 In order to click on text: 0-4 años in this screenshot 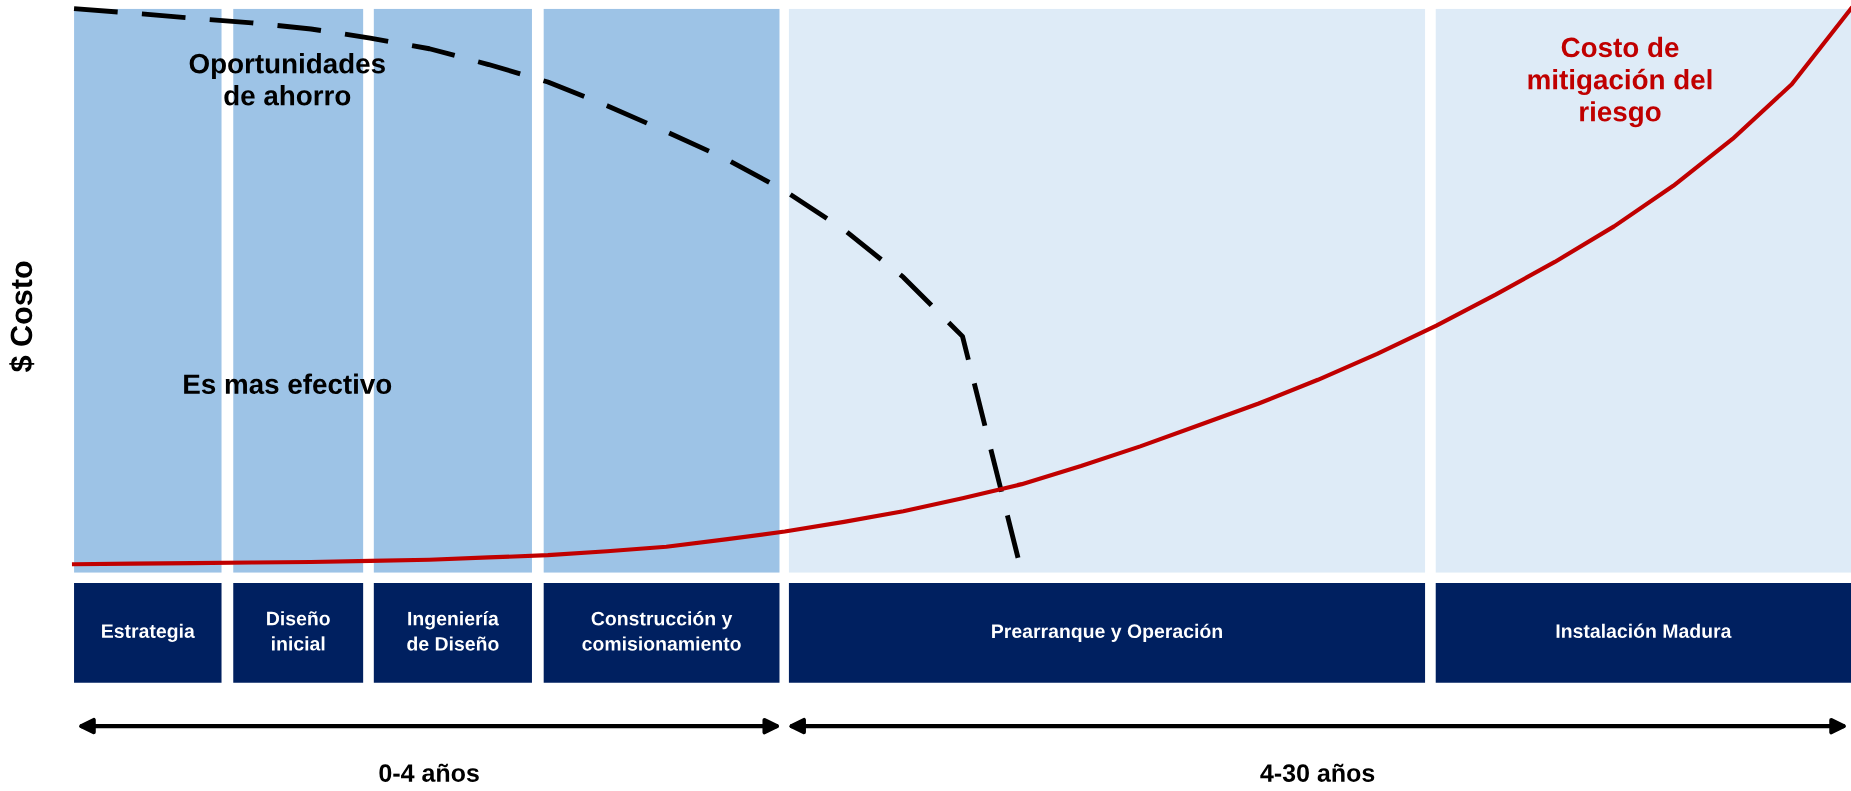, I will do `click(429, 772)`.